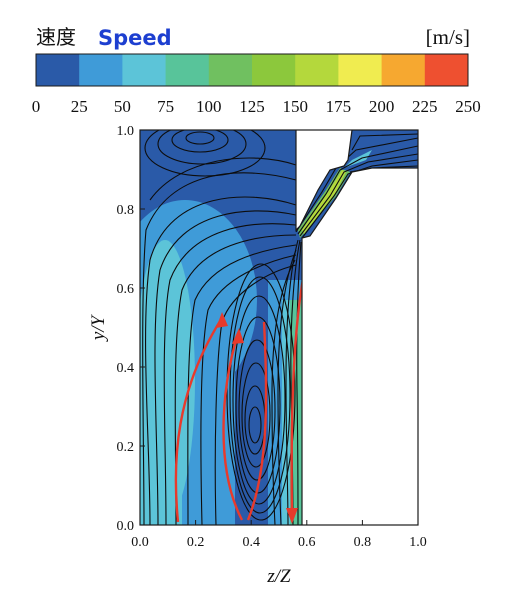  I want to click on colorbar-tick-label: 25, so click(79, 106).